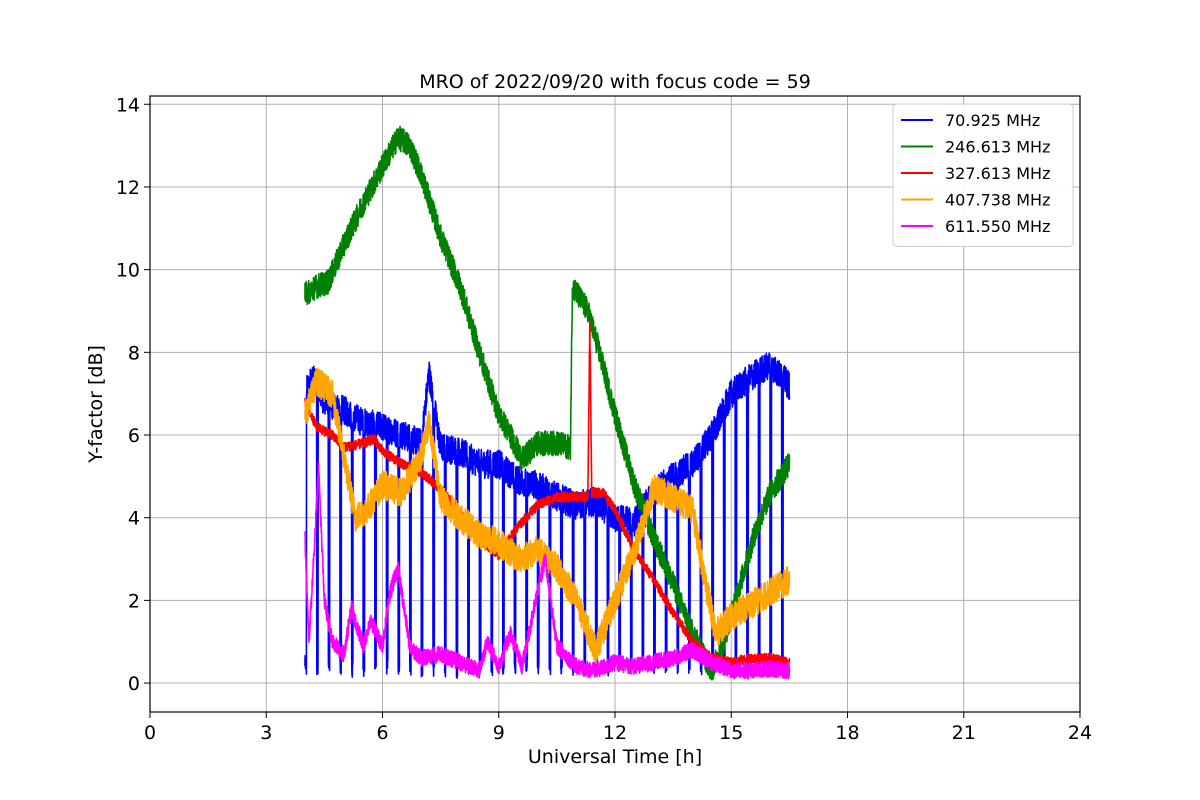 The width and height of the screenshot is (1200, 800). Describe the element at coordinates (134, 436) in the screenshot. I see `y-tick-label: 6` at that location.